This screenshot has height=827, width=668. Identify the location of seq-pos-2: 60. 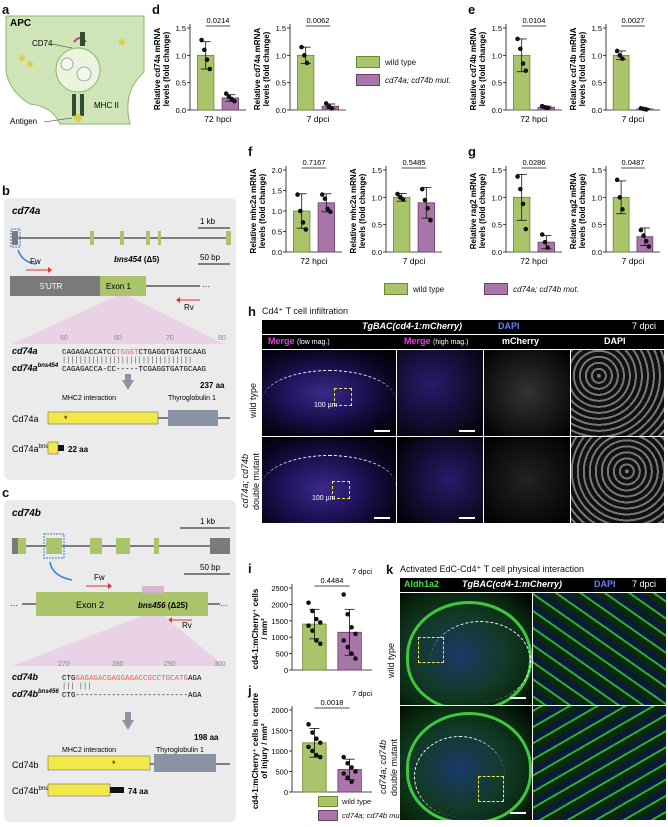
(118, 338).